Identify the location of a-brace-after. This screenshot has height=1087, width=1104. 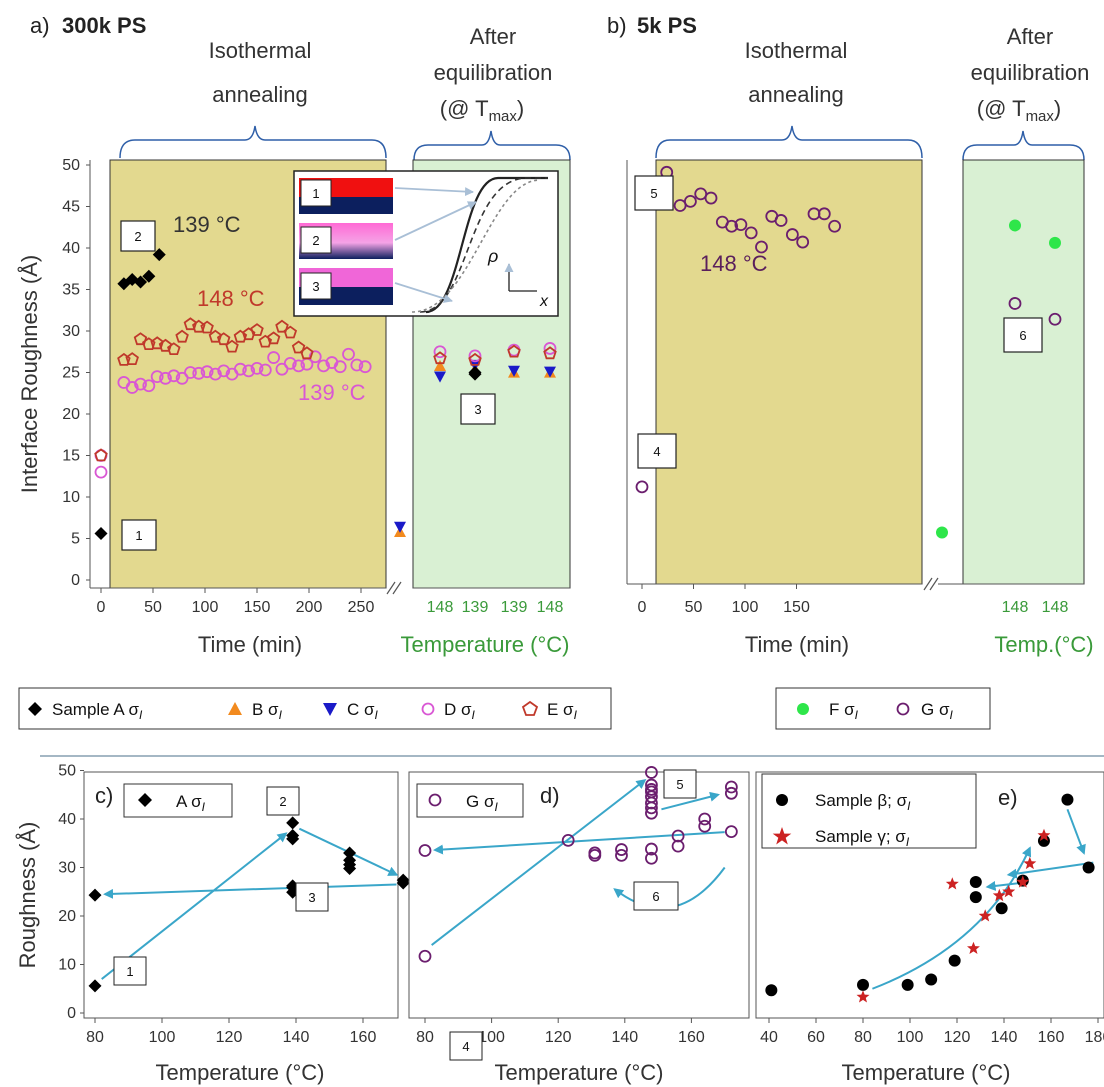
(492, 145).